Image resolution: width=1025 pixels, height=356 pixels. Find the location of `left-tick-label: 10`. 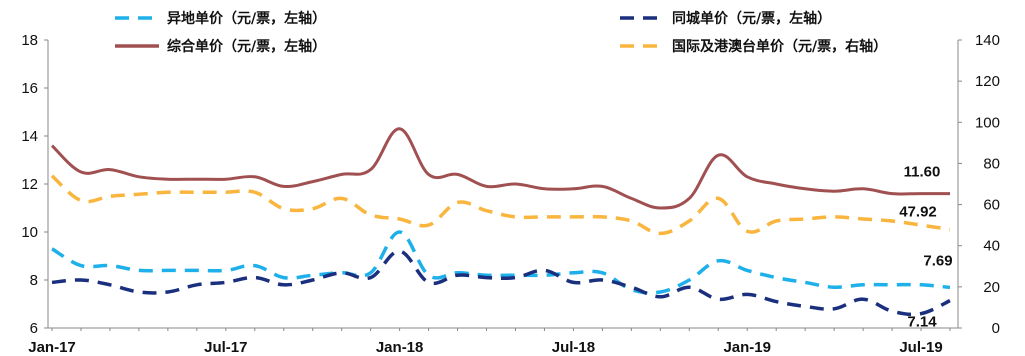

left-tick-label: 10 is located at coordinates (29, 232).